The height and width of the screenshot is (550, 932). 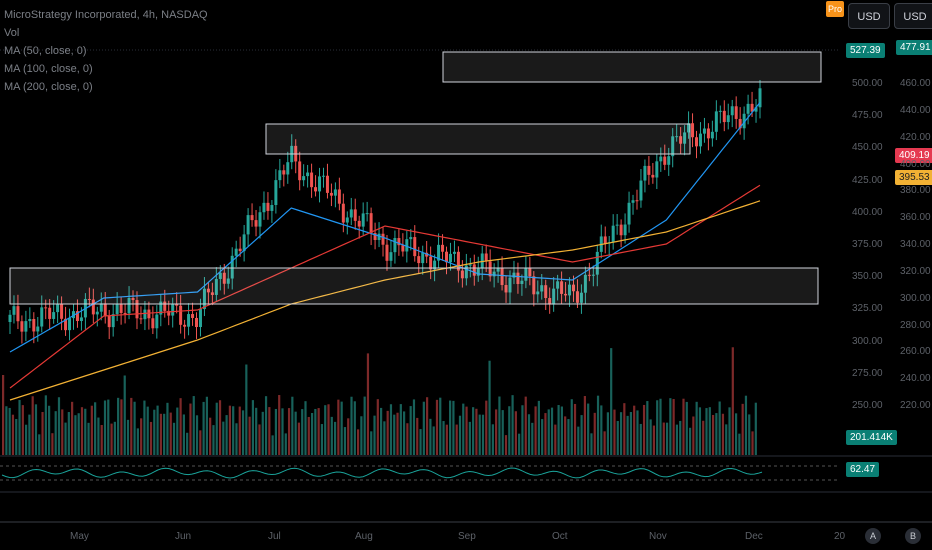 I want to click on outer-axis-tick: 240.00, so click(x=915, y=379).